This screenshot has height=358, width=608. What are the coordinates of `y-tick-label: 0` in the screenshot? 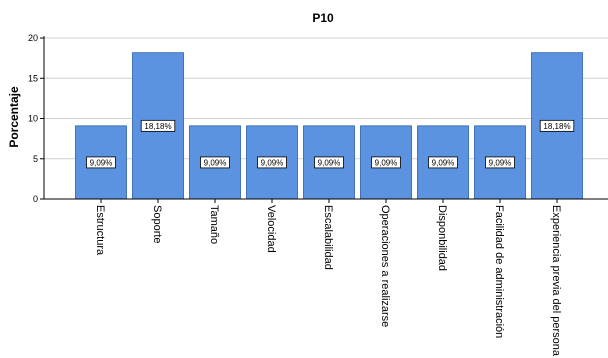 It's located at (35, 199).